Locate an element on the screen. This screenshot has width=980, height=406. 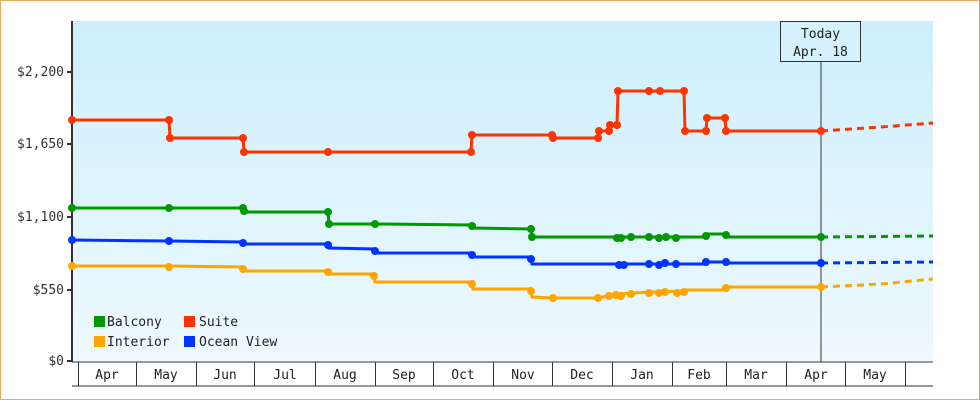
suite-projection is located at coordinates (877, 127).